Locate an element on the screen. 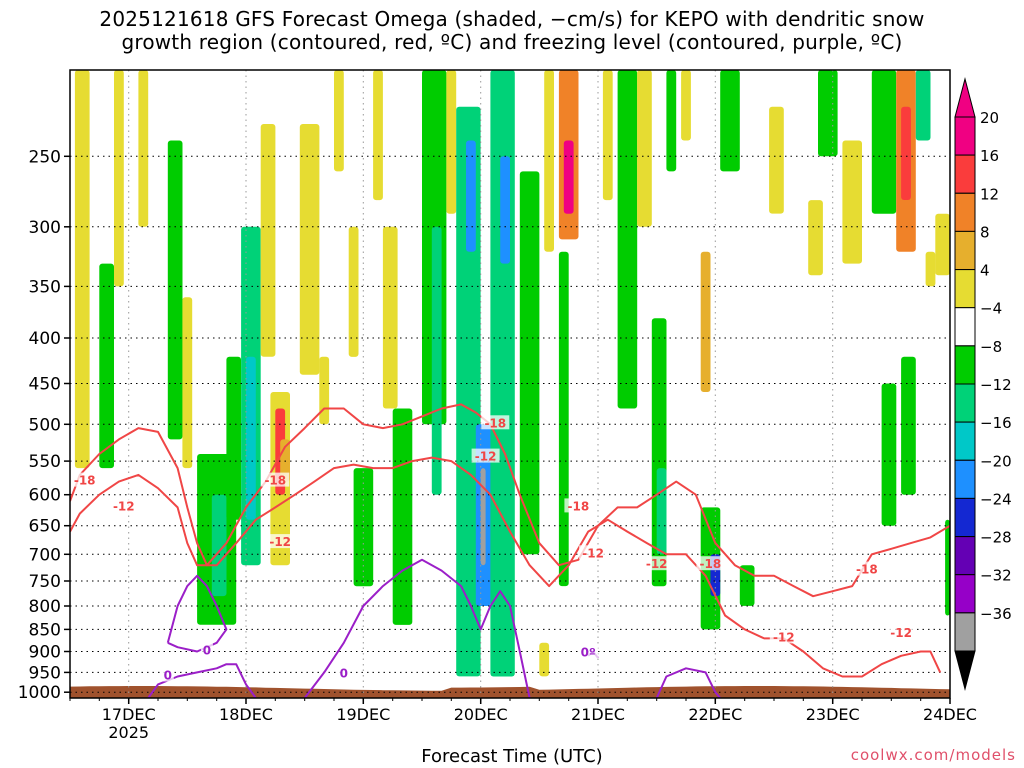 This screenshot has height=768, width=1024. freezing-label-3: 0º is located at coordinates (588, 653).